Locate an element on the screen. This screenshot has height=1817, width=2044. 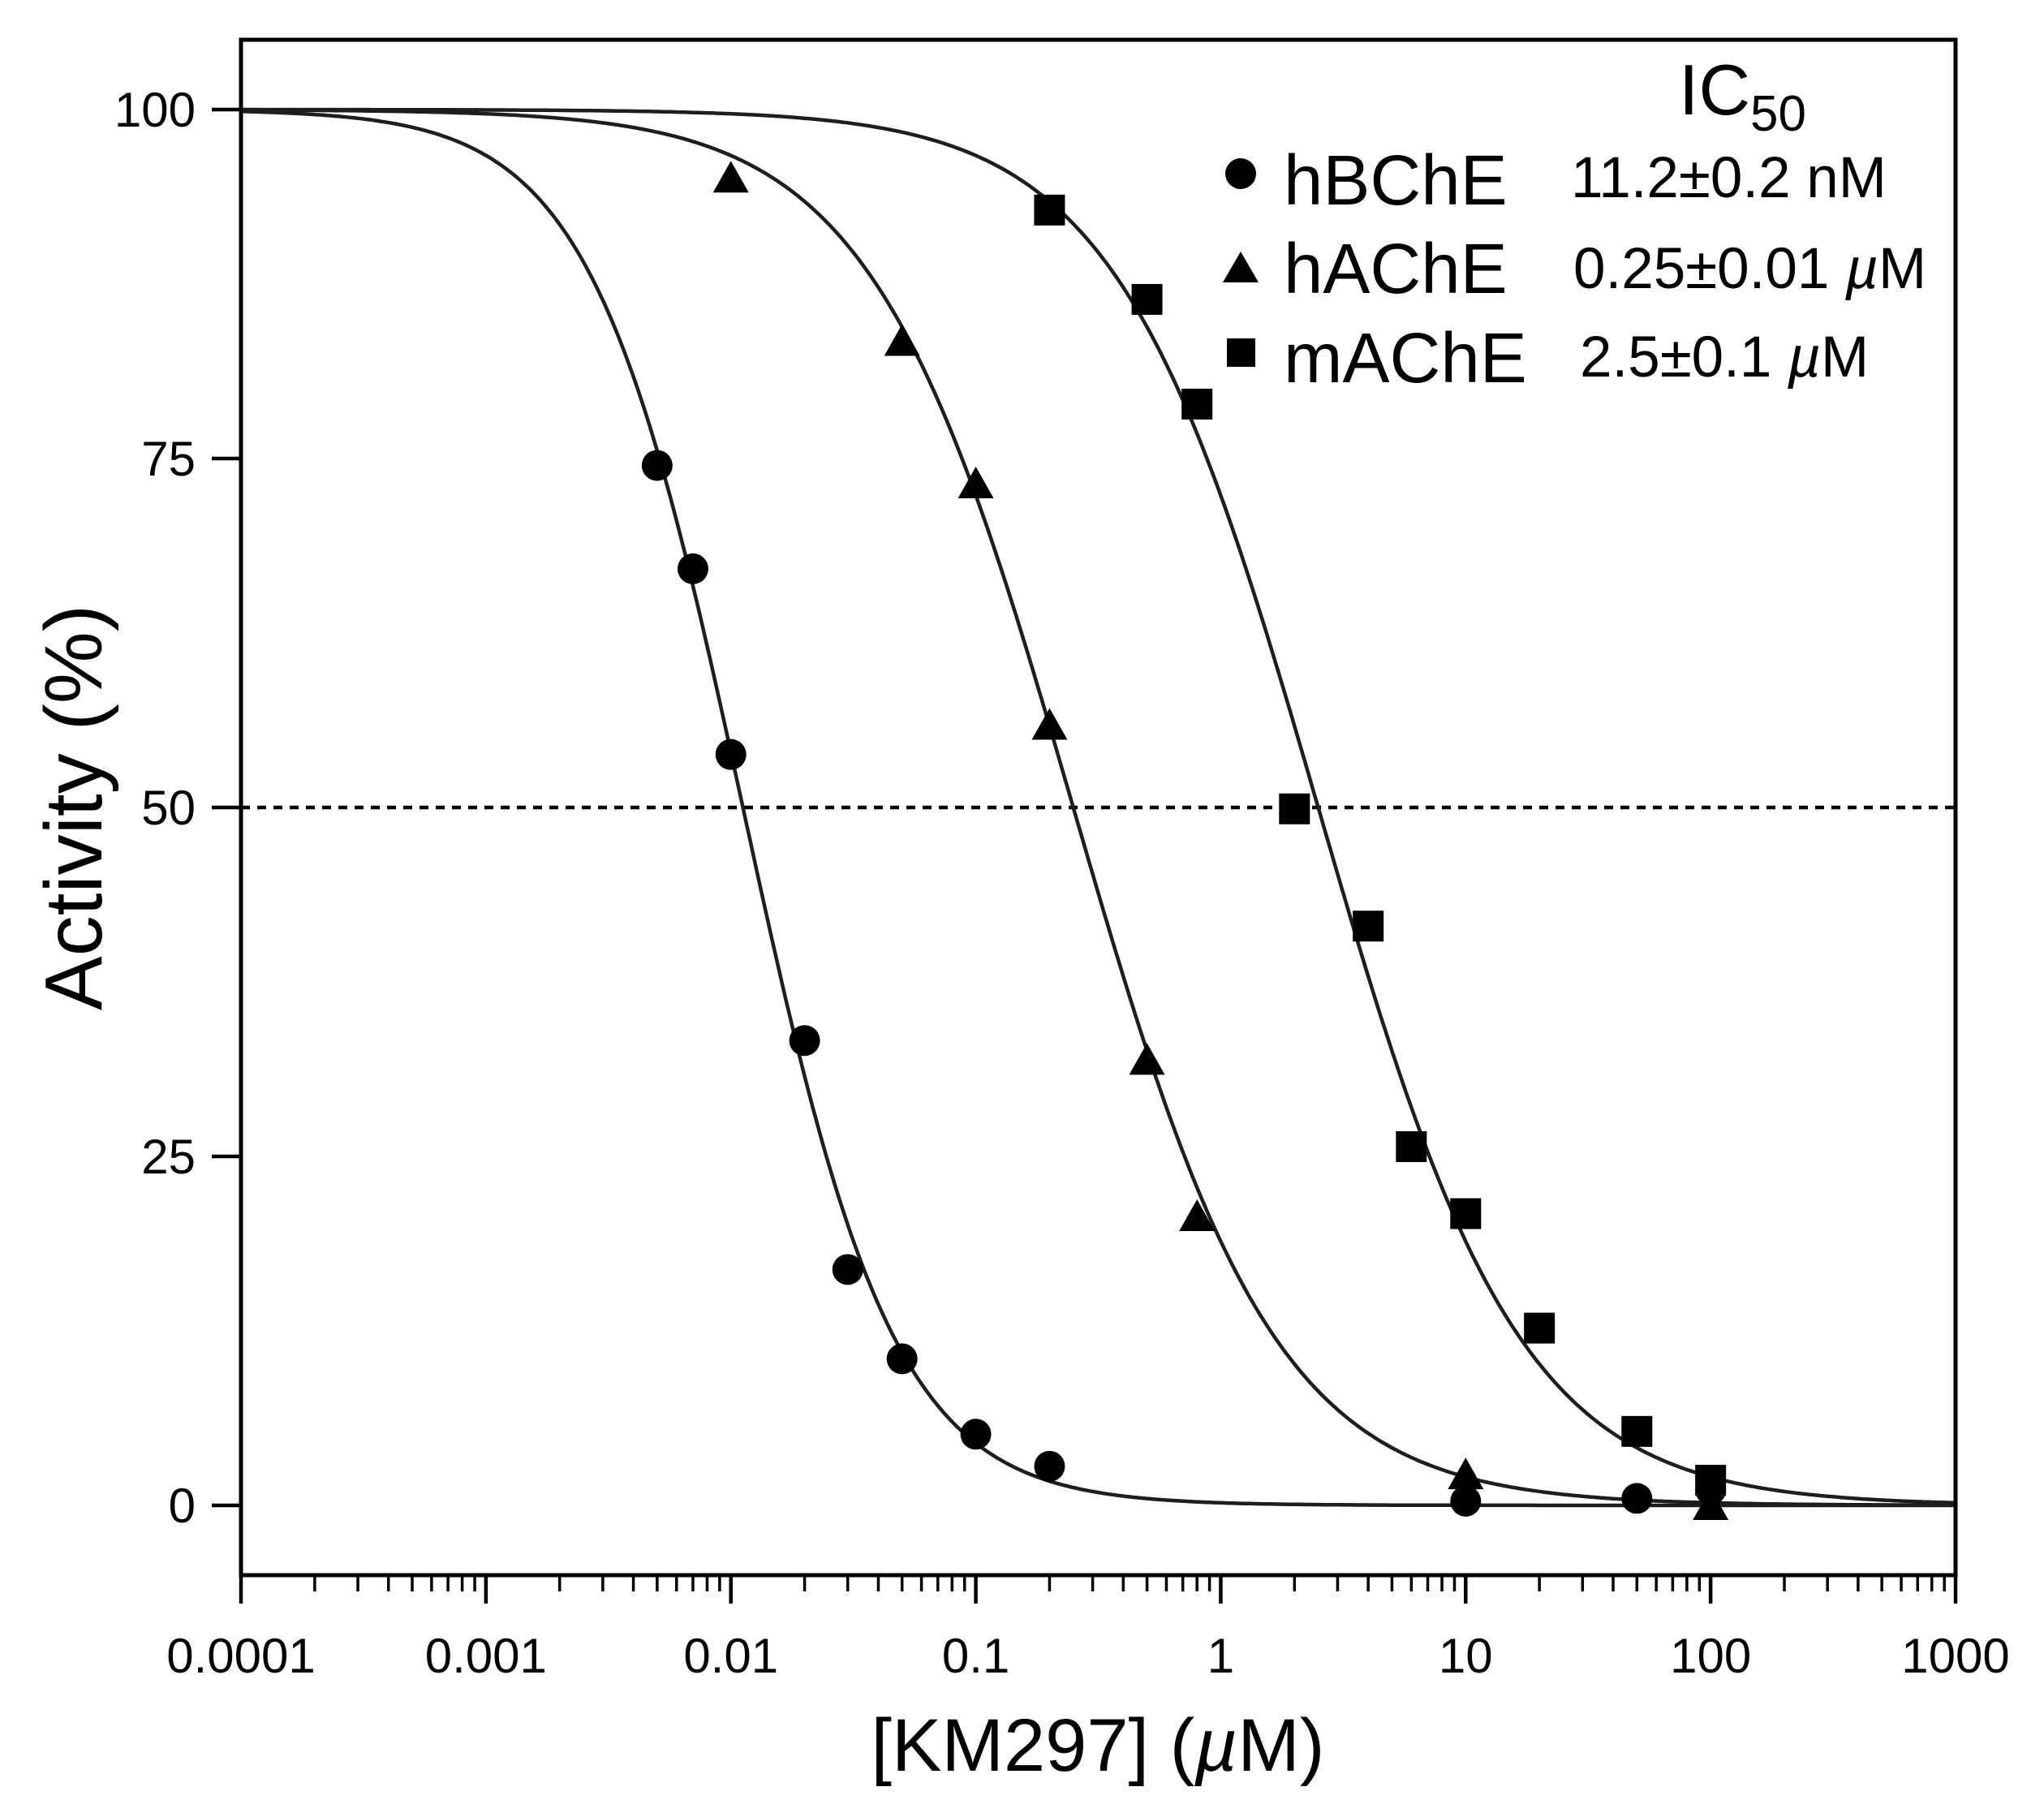
legend-ic50-value-part: 2.5±0.1 is located at coordinates (1684, 357).